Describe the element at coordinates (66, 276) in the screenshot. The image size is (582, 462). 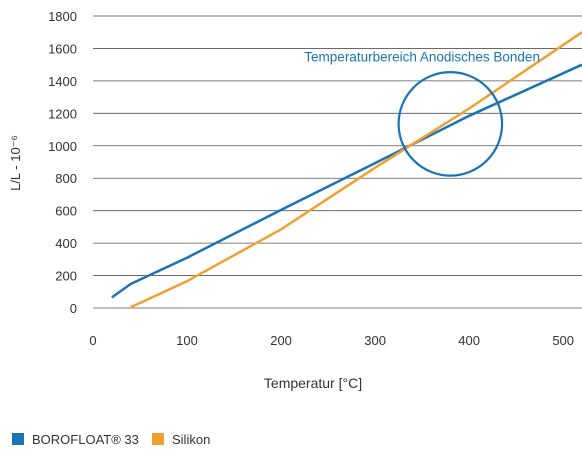
I see `y-tick-label: 200` at that location.